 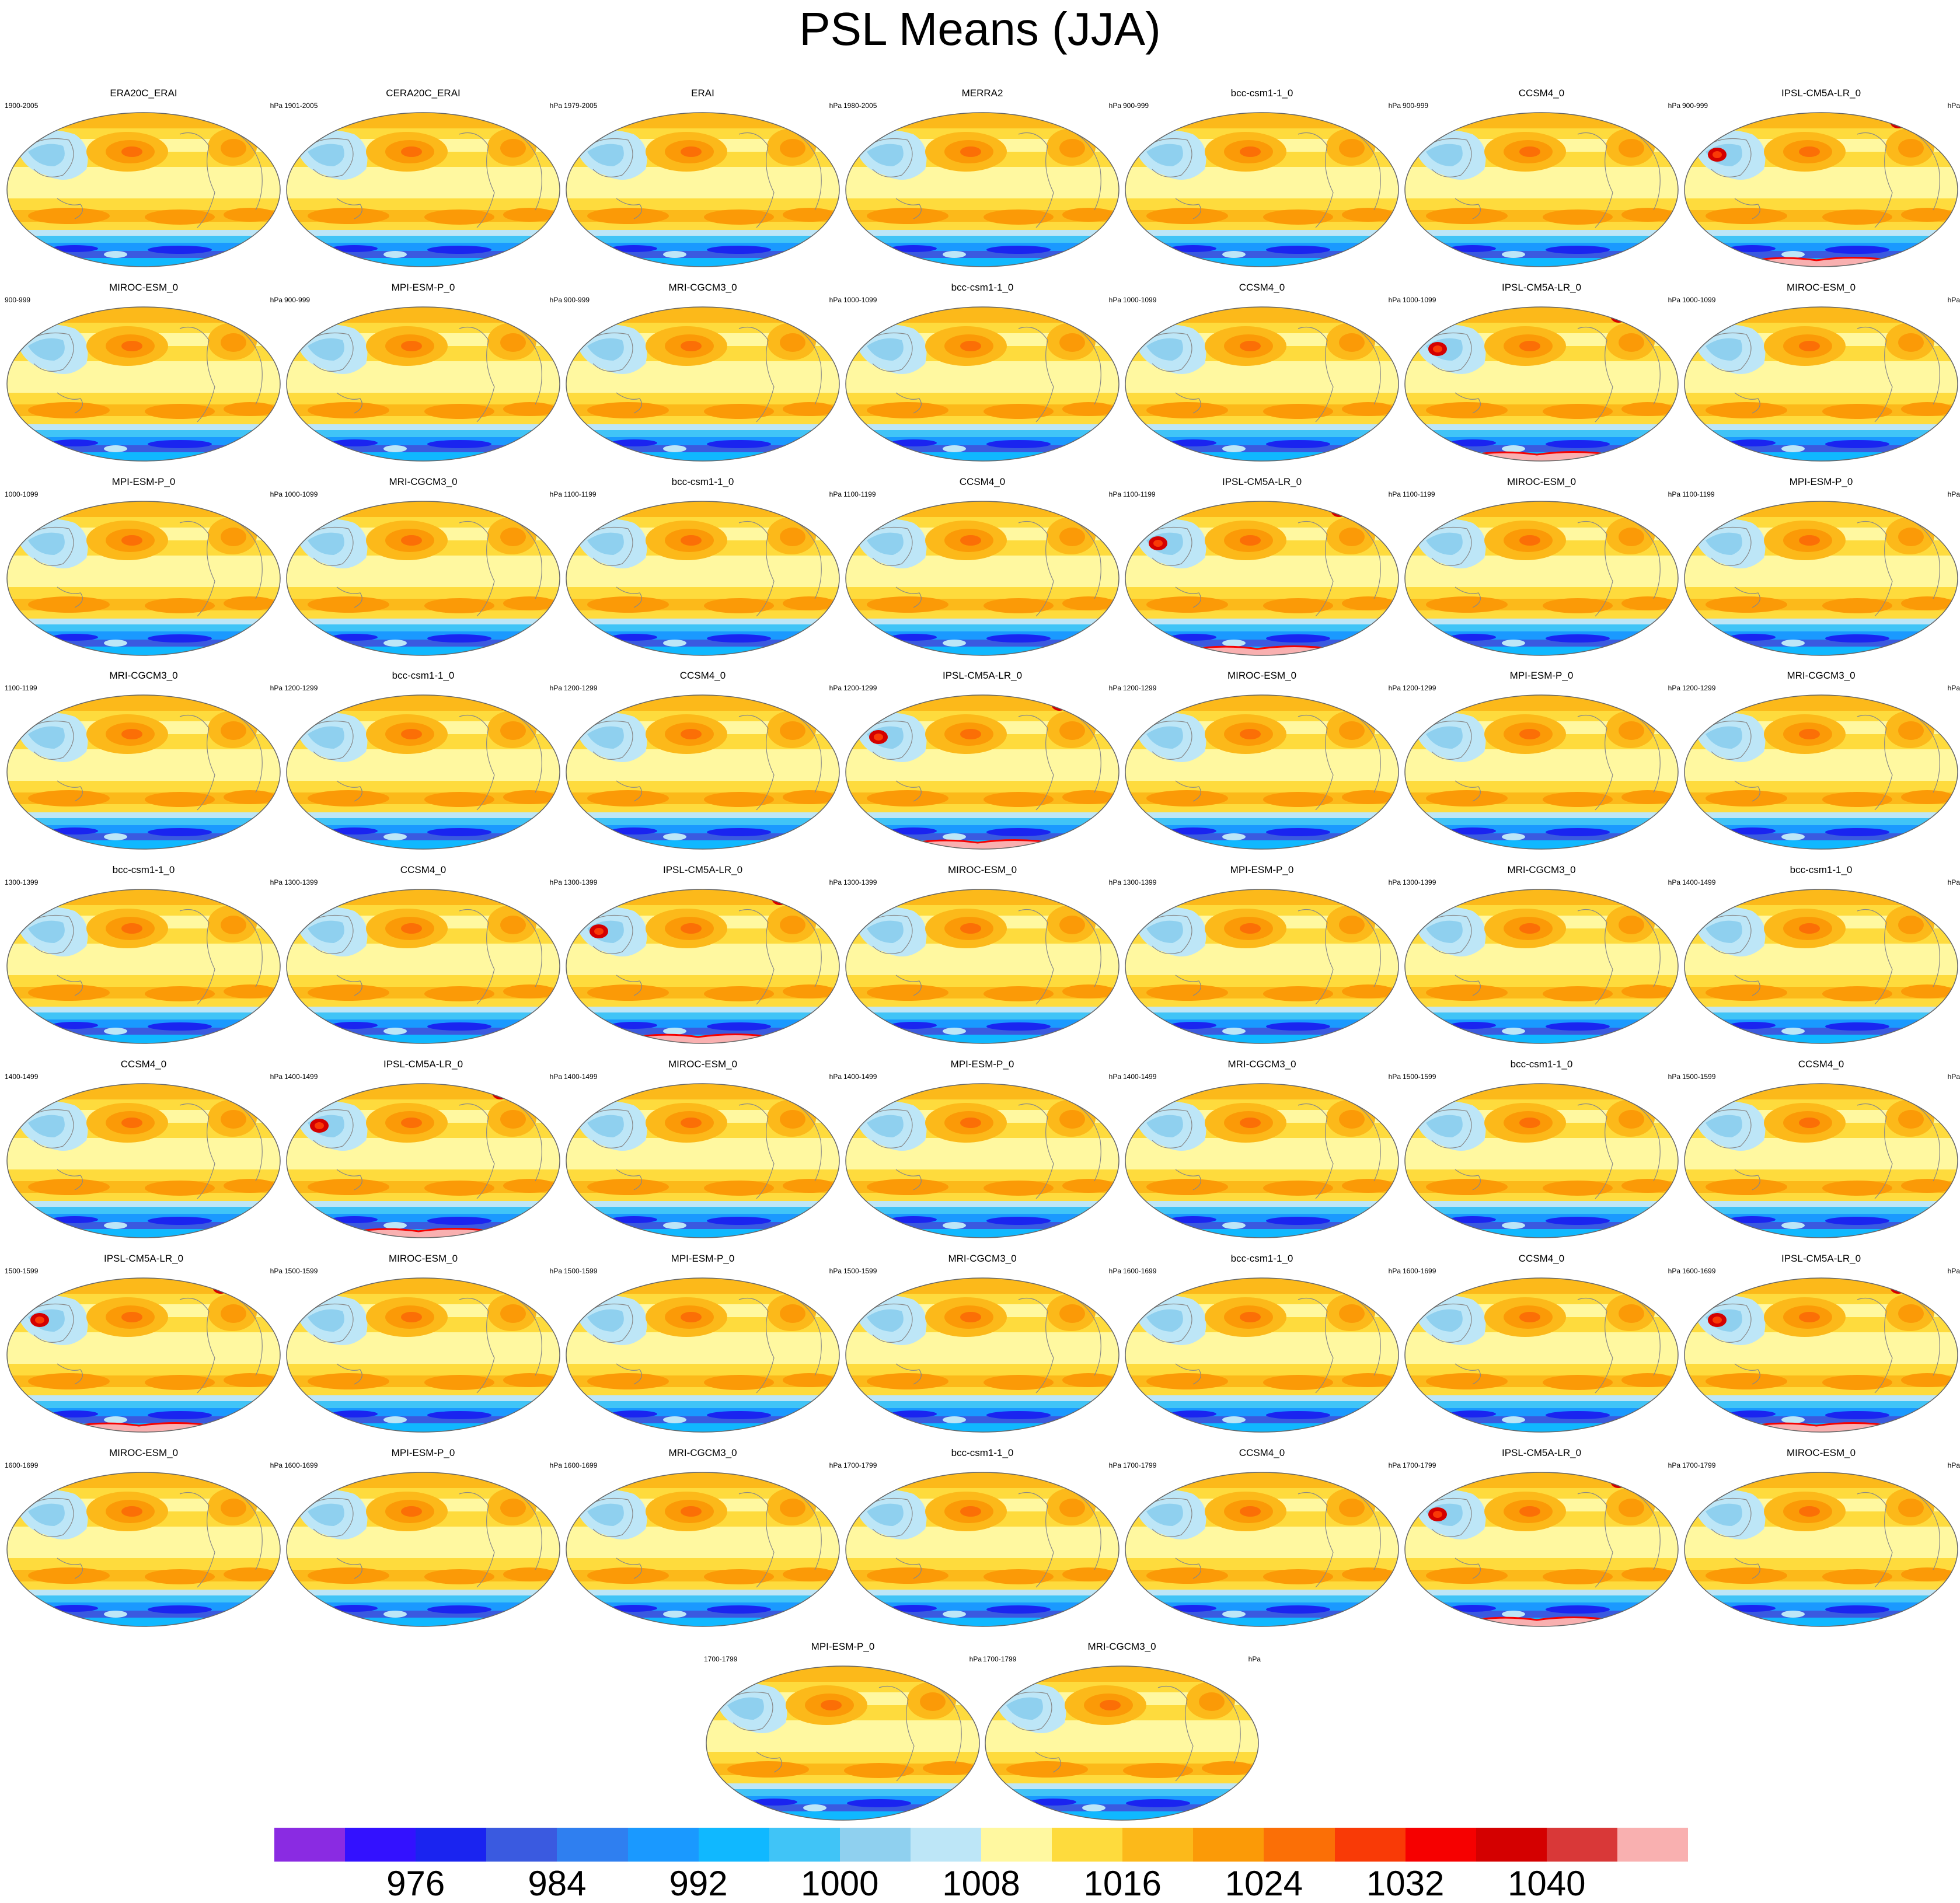 I want to click on map-panel: CCSM4_0 1300-1399 hPa, so click(x=423, y=957).